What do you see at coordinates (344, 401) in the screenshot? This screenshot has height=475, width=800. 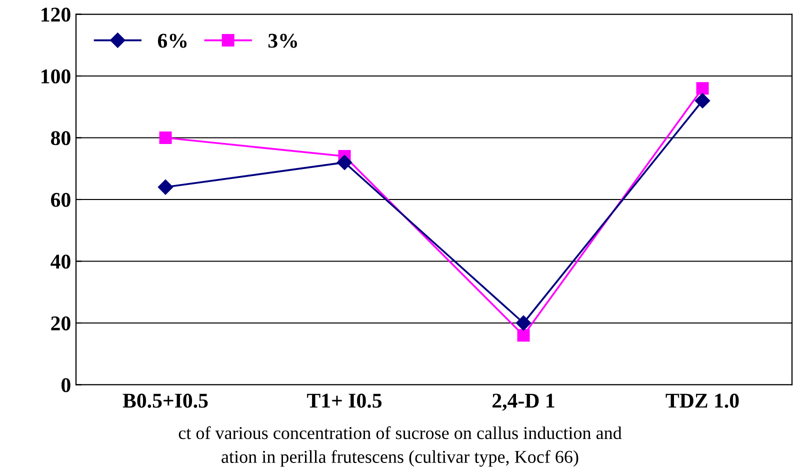 I see `x-tick-label: T1+ I0.5` at bounding box center [344, 401].